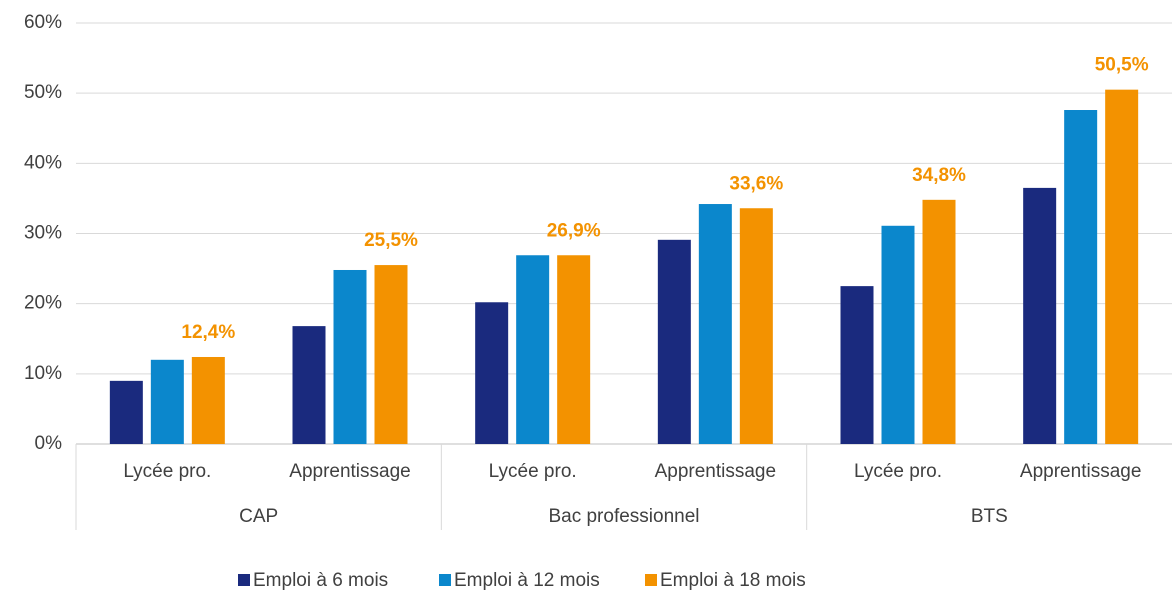 The image size is (1172, 602). I want to click on y-tick-label: 0%, so click(49, 443).